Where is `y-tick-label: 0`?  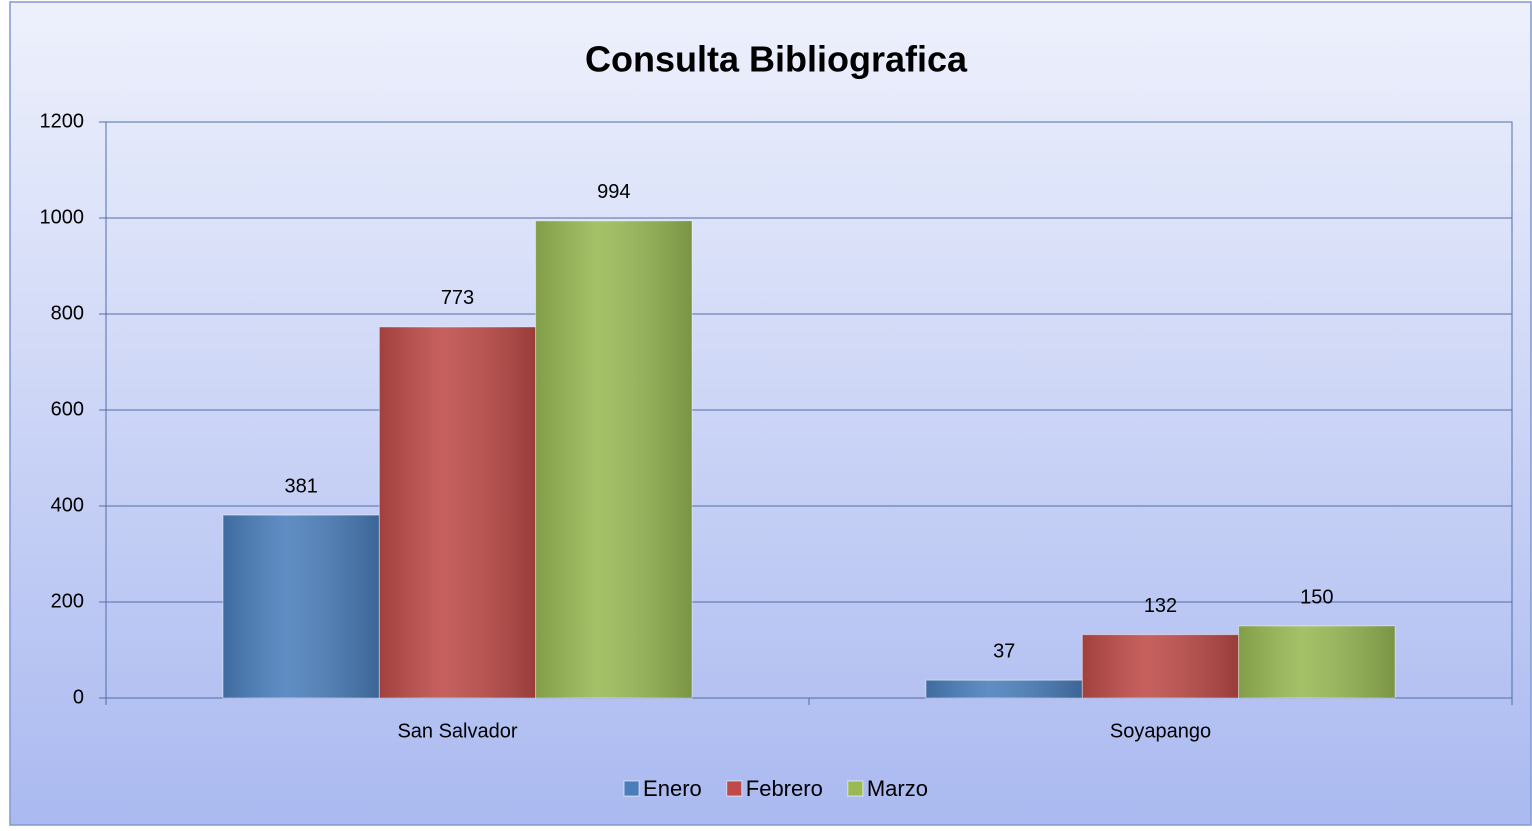
y-tick-label: 0 is located at coordinates (78, 697).